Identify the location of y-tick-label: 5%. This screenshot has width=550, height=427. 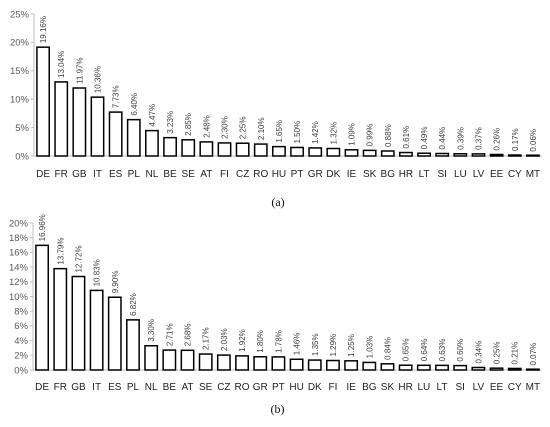
(22, 128).